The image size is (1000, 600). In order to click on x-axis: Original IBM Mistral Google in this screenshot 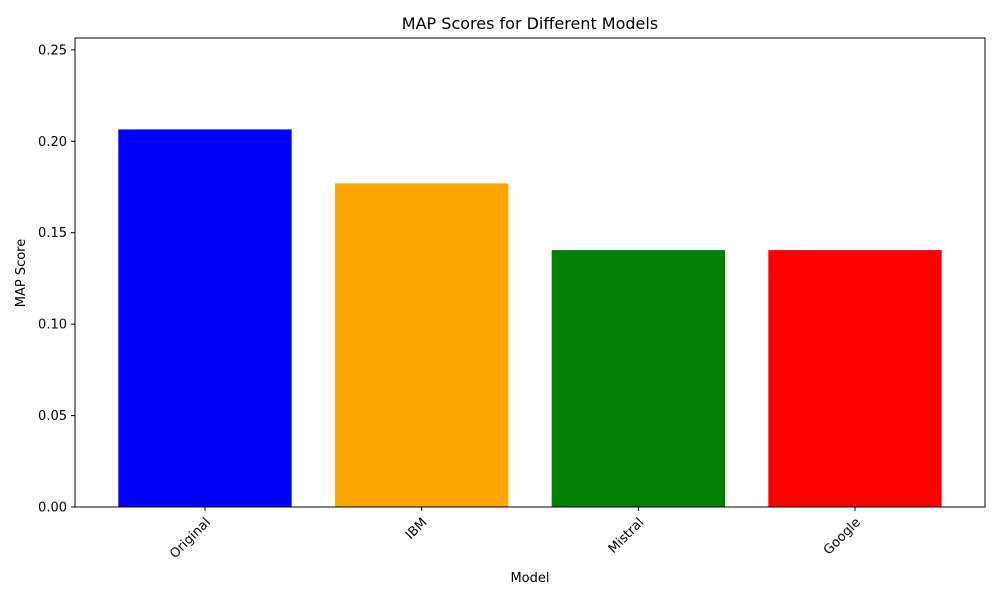, I will do `click(515, 534)`.